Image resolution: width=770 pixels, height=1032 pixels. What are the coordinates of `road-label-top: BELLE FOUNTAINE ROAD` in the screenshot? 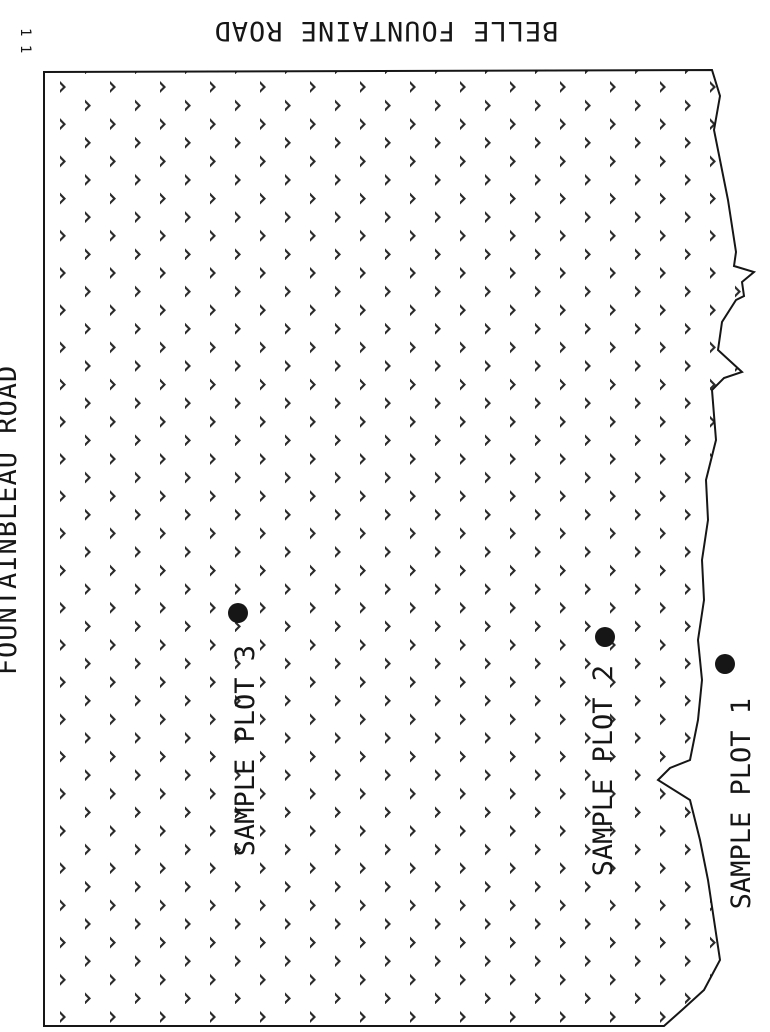 It's located at (385, 30).